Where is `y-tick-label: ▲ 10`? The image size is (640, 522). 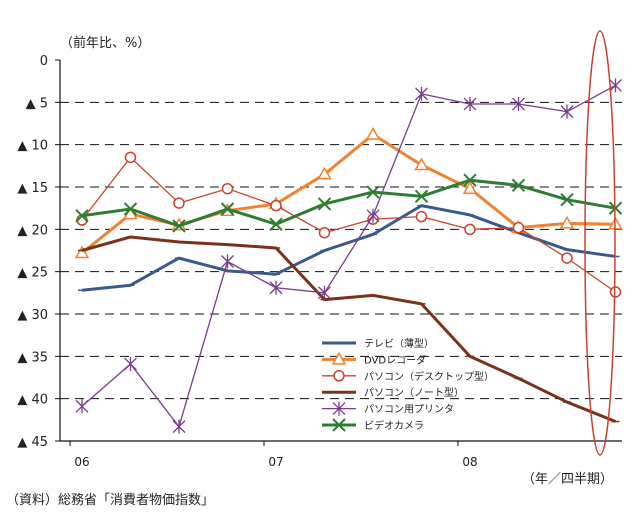 y-tick-label: ▲ 10 is located at coordinates (32, 146).